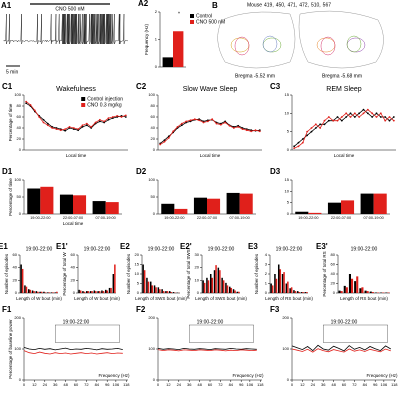 The height and width of the screenshot is (400, 400). What do you see at coordinates (179, 14) in the screenshot?
I see `annotation: *` at bounding box center [179, 14].